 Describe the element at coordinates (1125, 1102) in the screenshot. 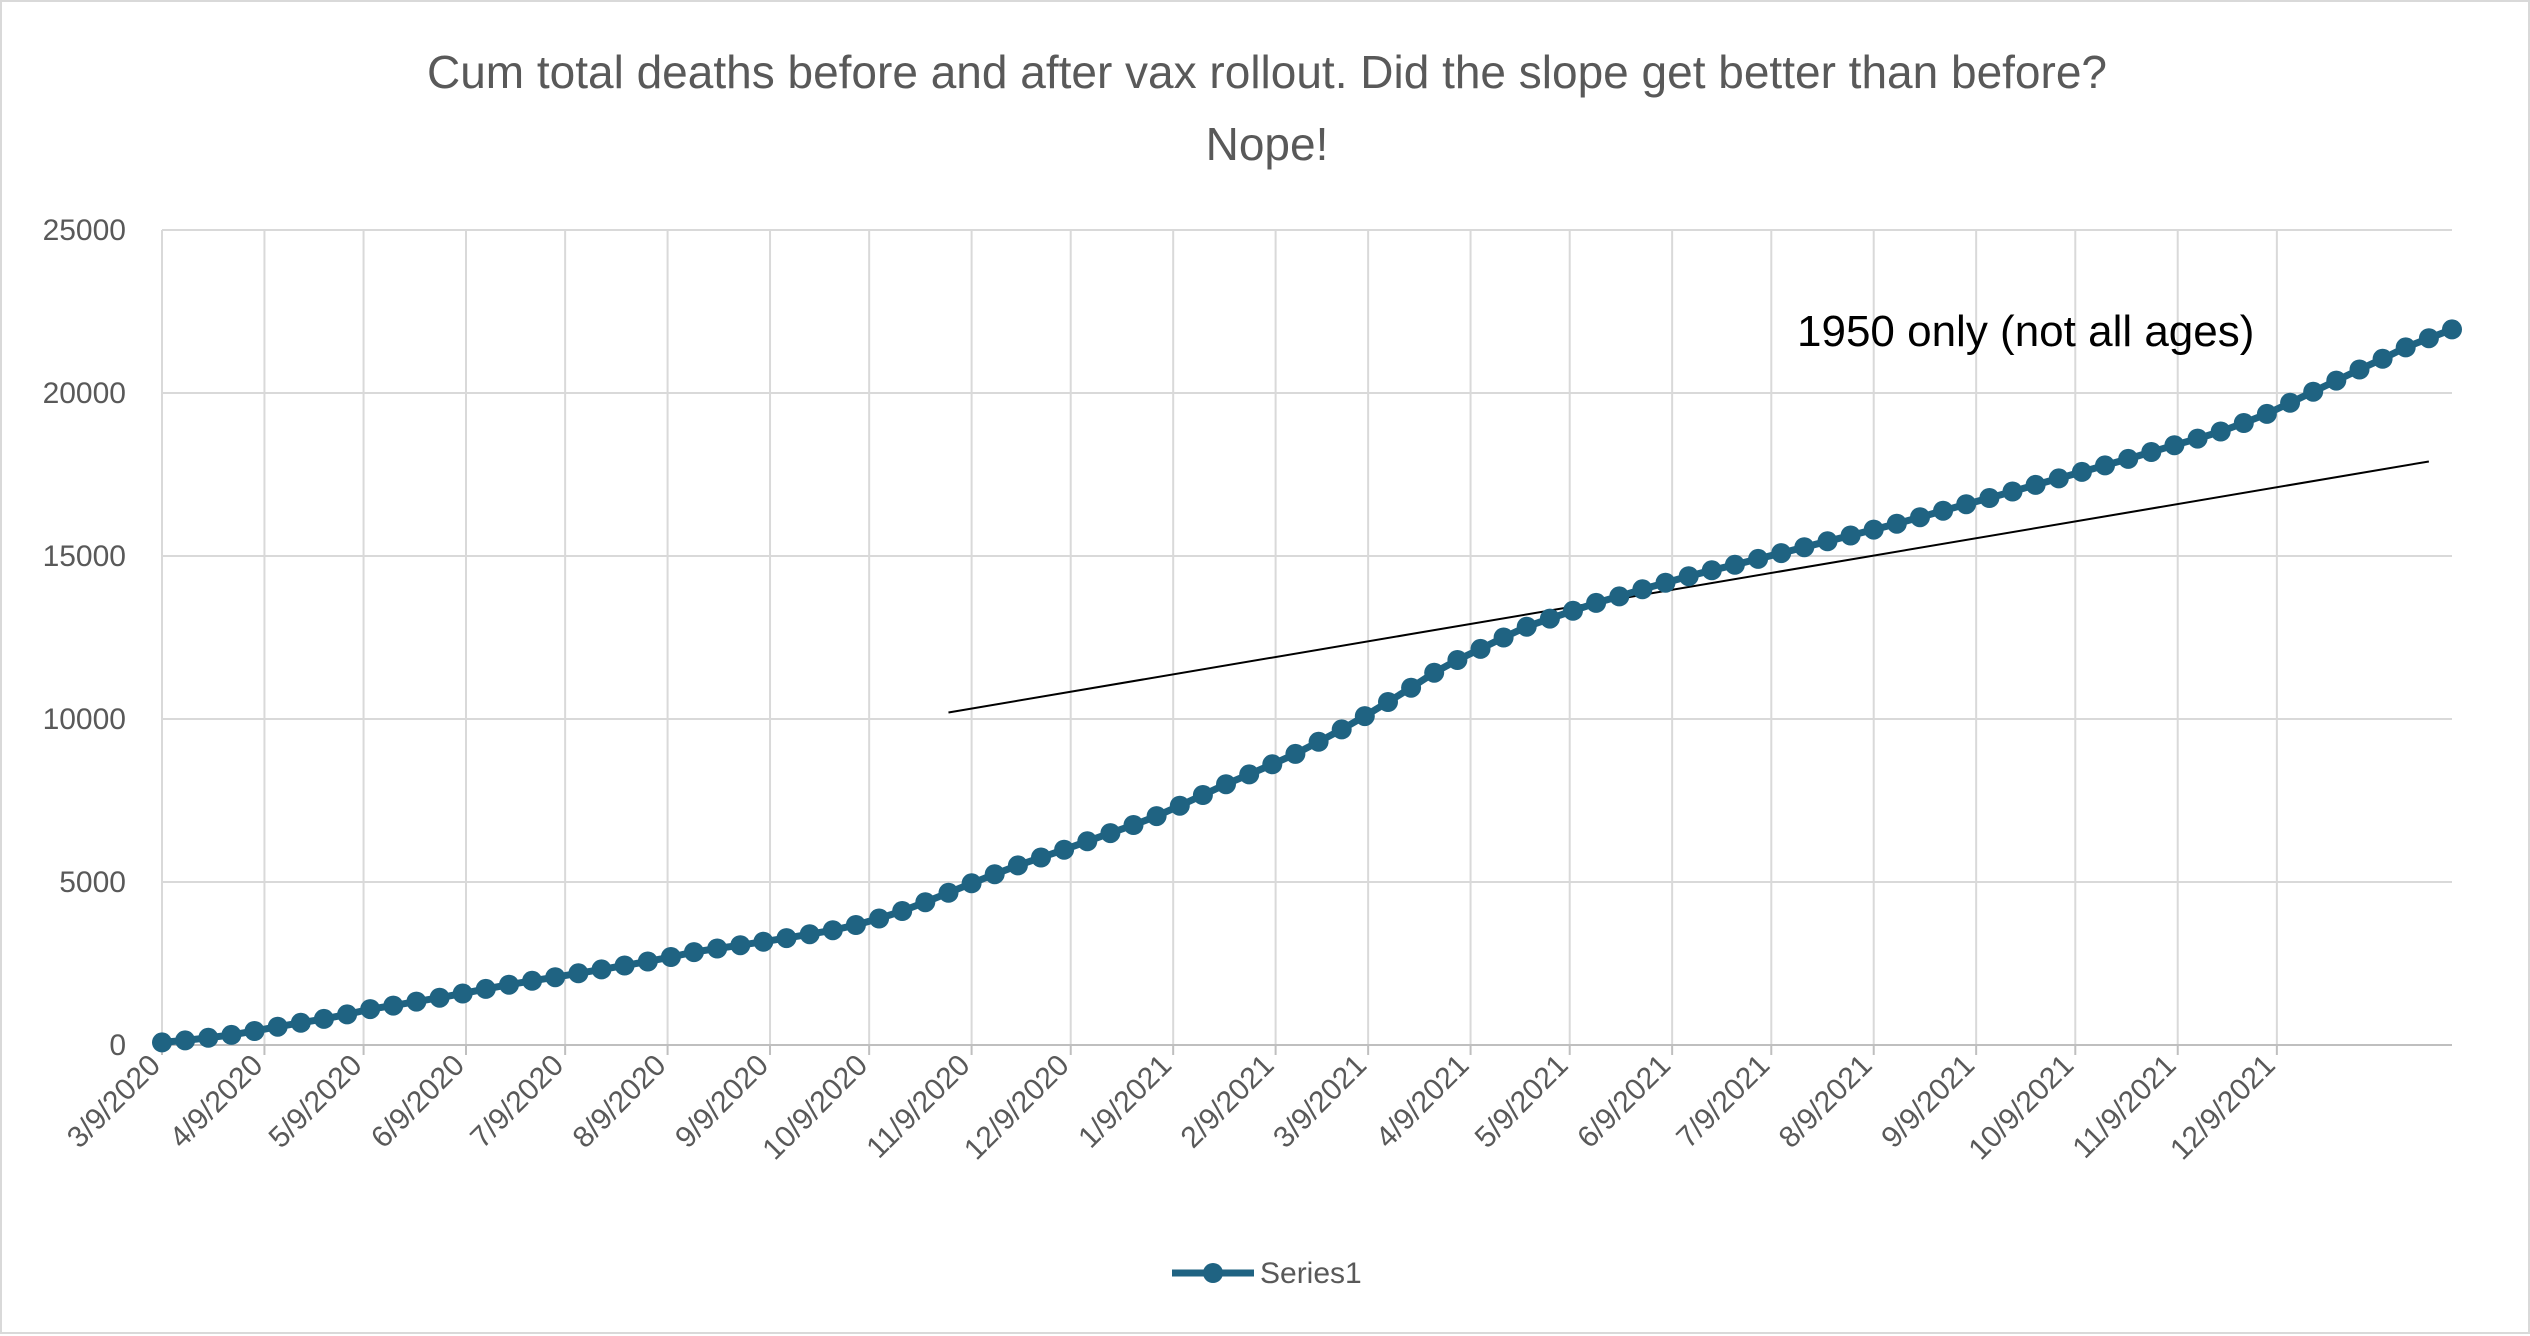

I see `x-tick-label: 1/9/2021` at that location.